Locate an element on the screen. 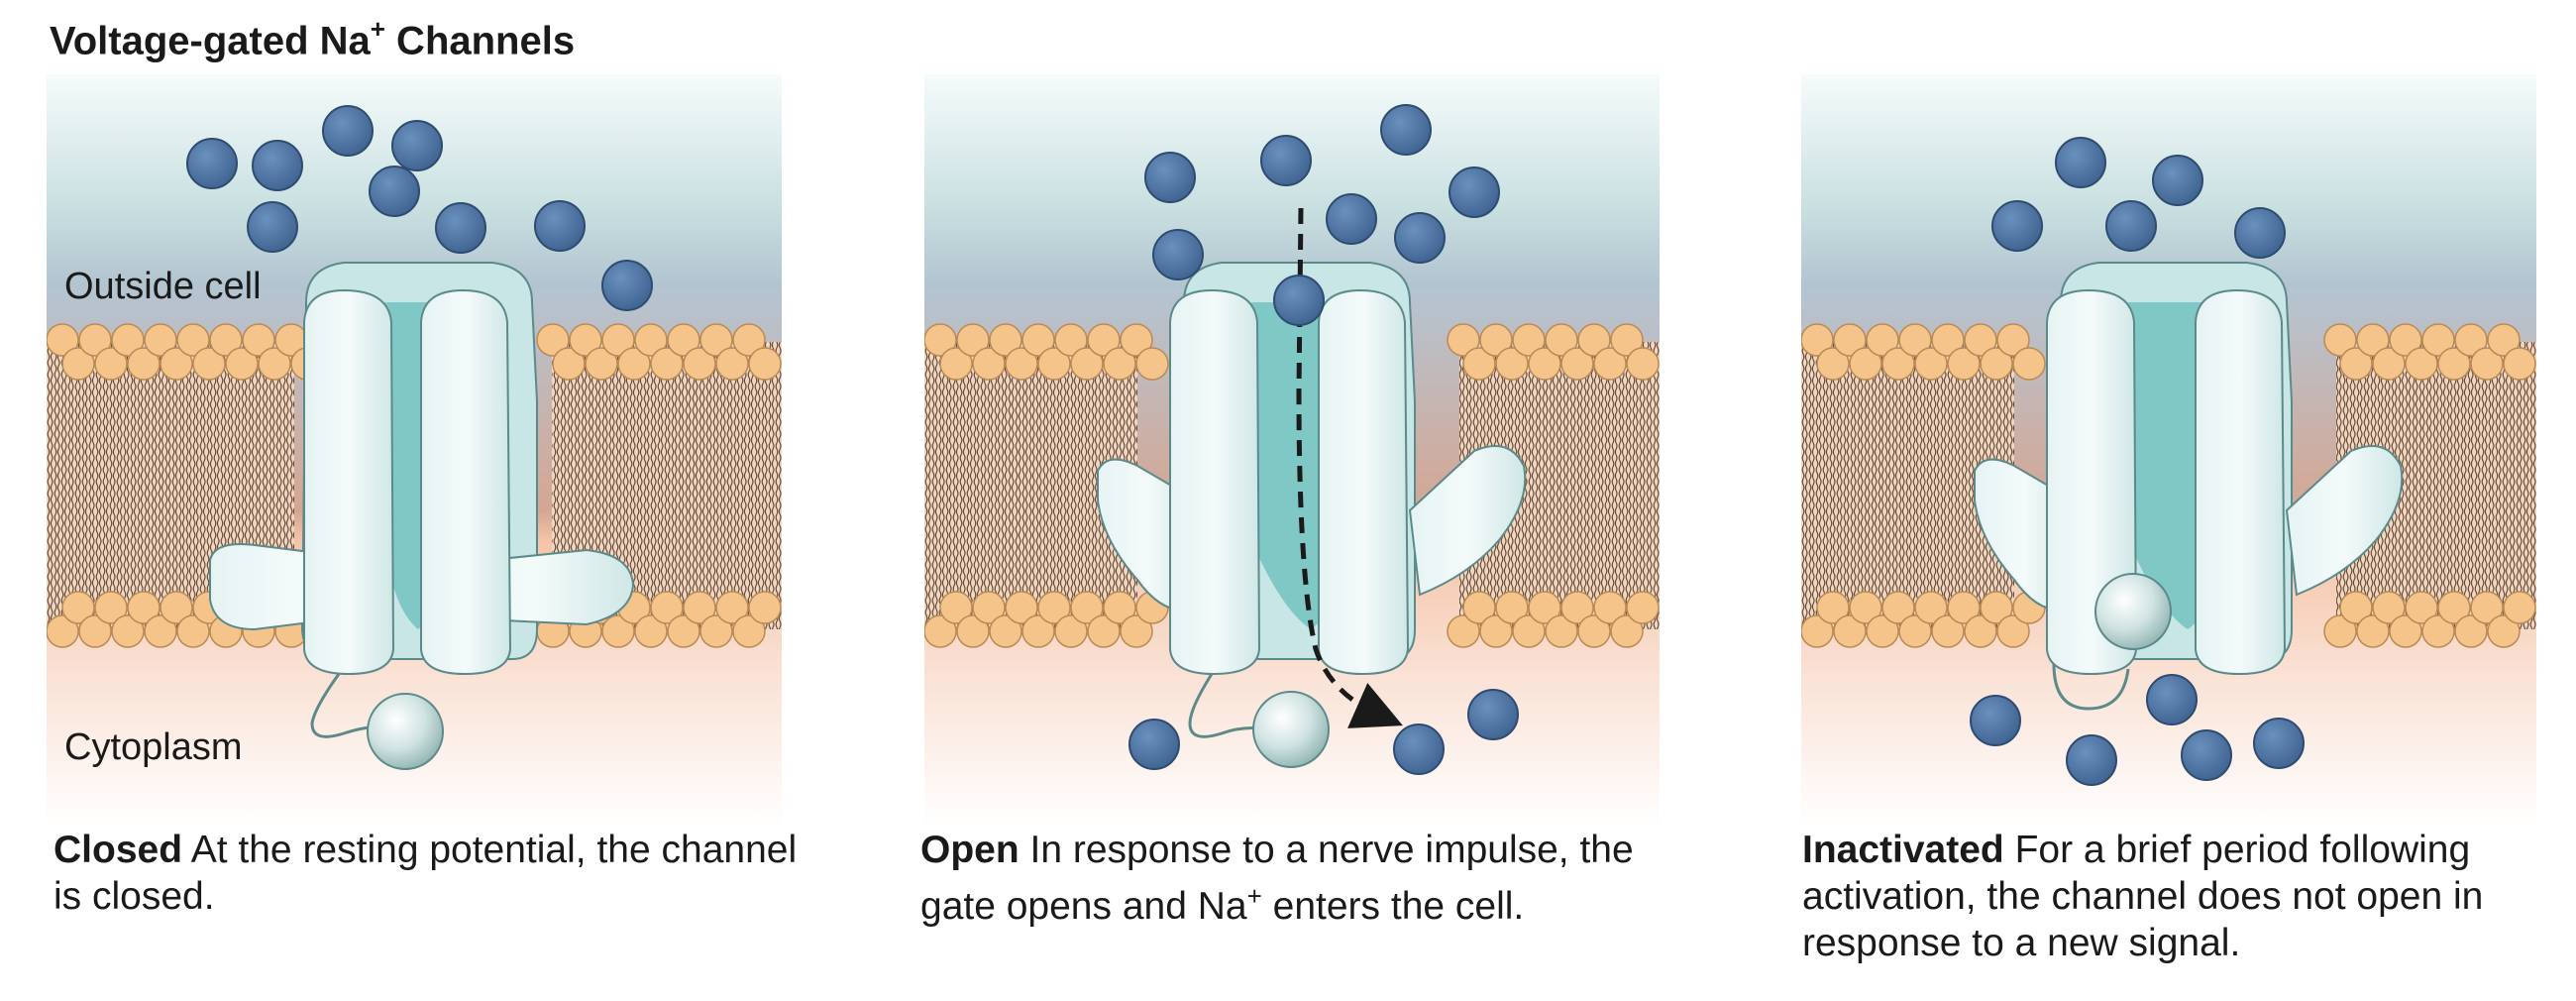 This screenshot has width=2576, height=1001. caption-open-superscript: + is located at coordinates (1254, 896).